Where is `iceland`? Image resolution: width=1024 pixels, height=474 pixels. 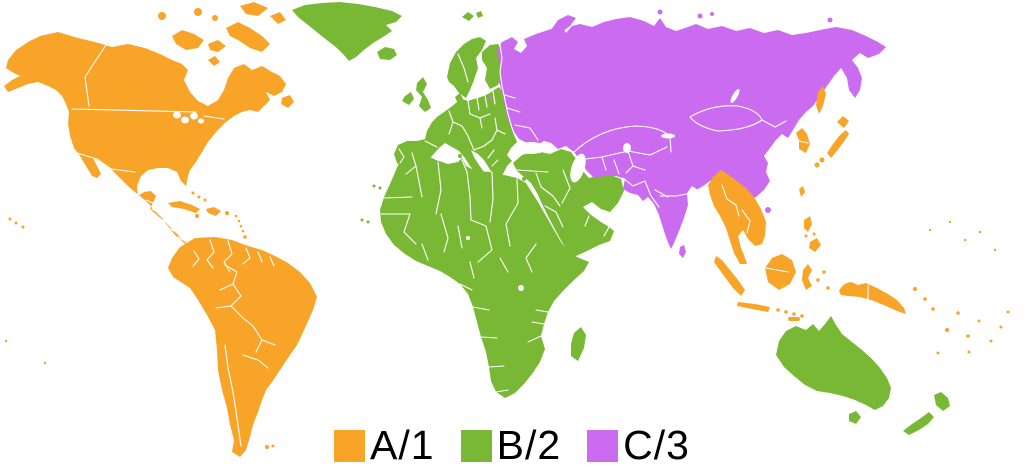 iceland is located at coordinates (387, 53).